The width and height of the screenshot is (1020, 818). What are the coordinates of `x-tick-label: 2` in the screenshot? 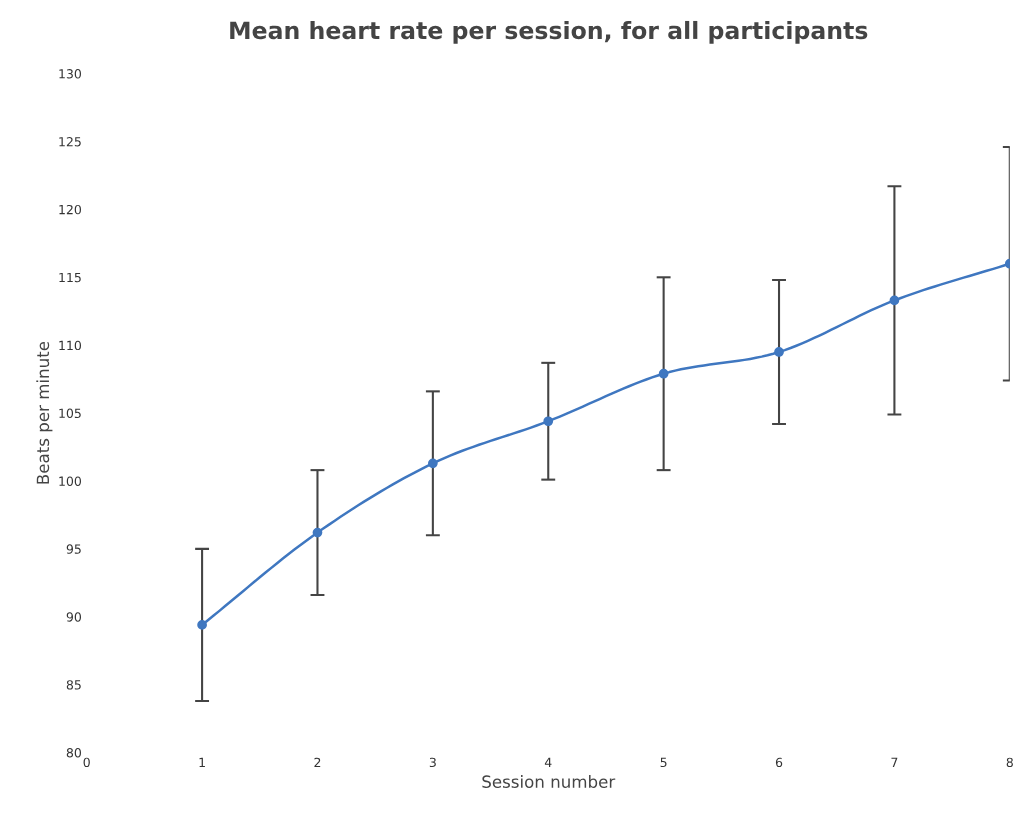 It's located at (317, 762).